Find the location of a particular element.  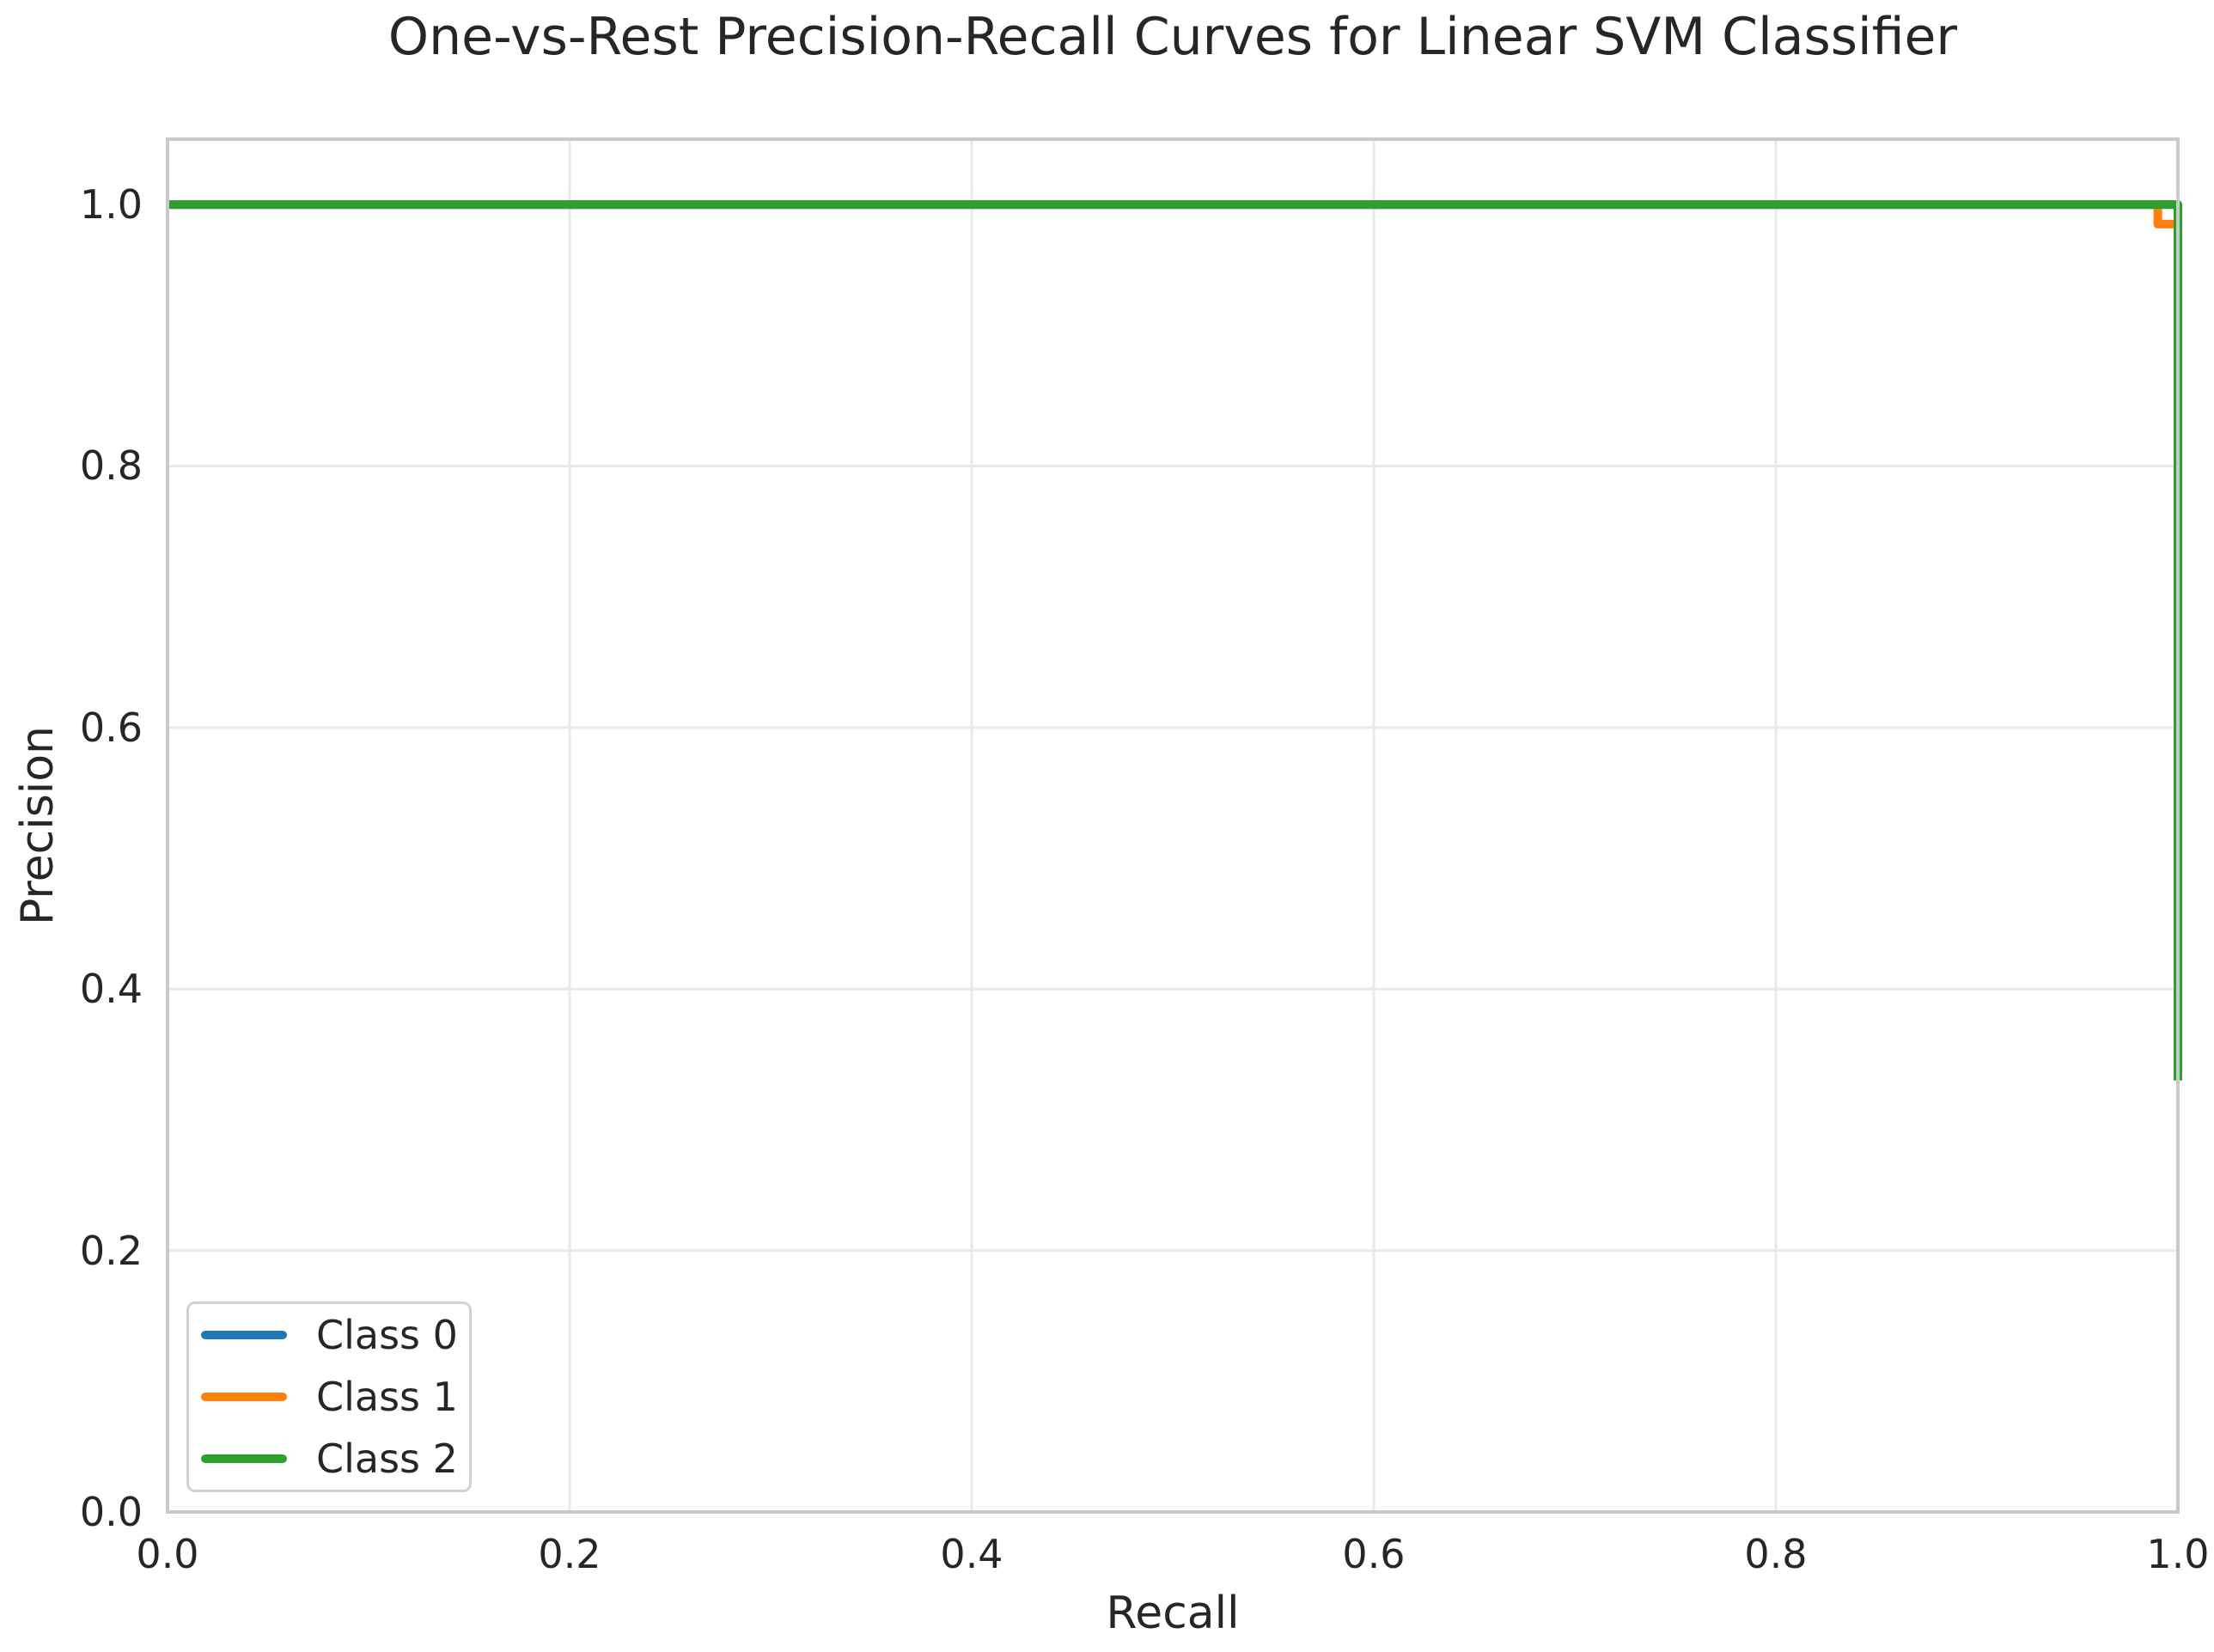

x-tick-label: 0.8 is located at coordinates (1776, 1554).